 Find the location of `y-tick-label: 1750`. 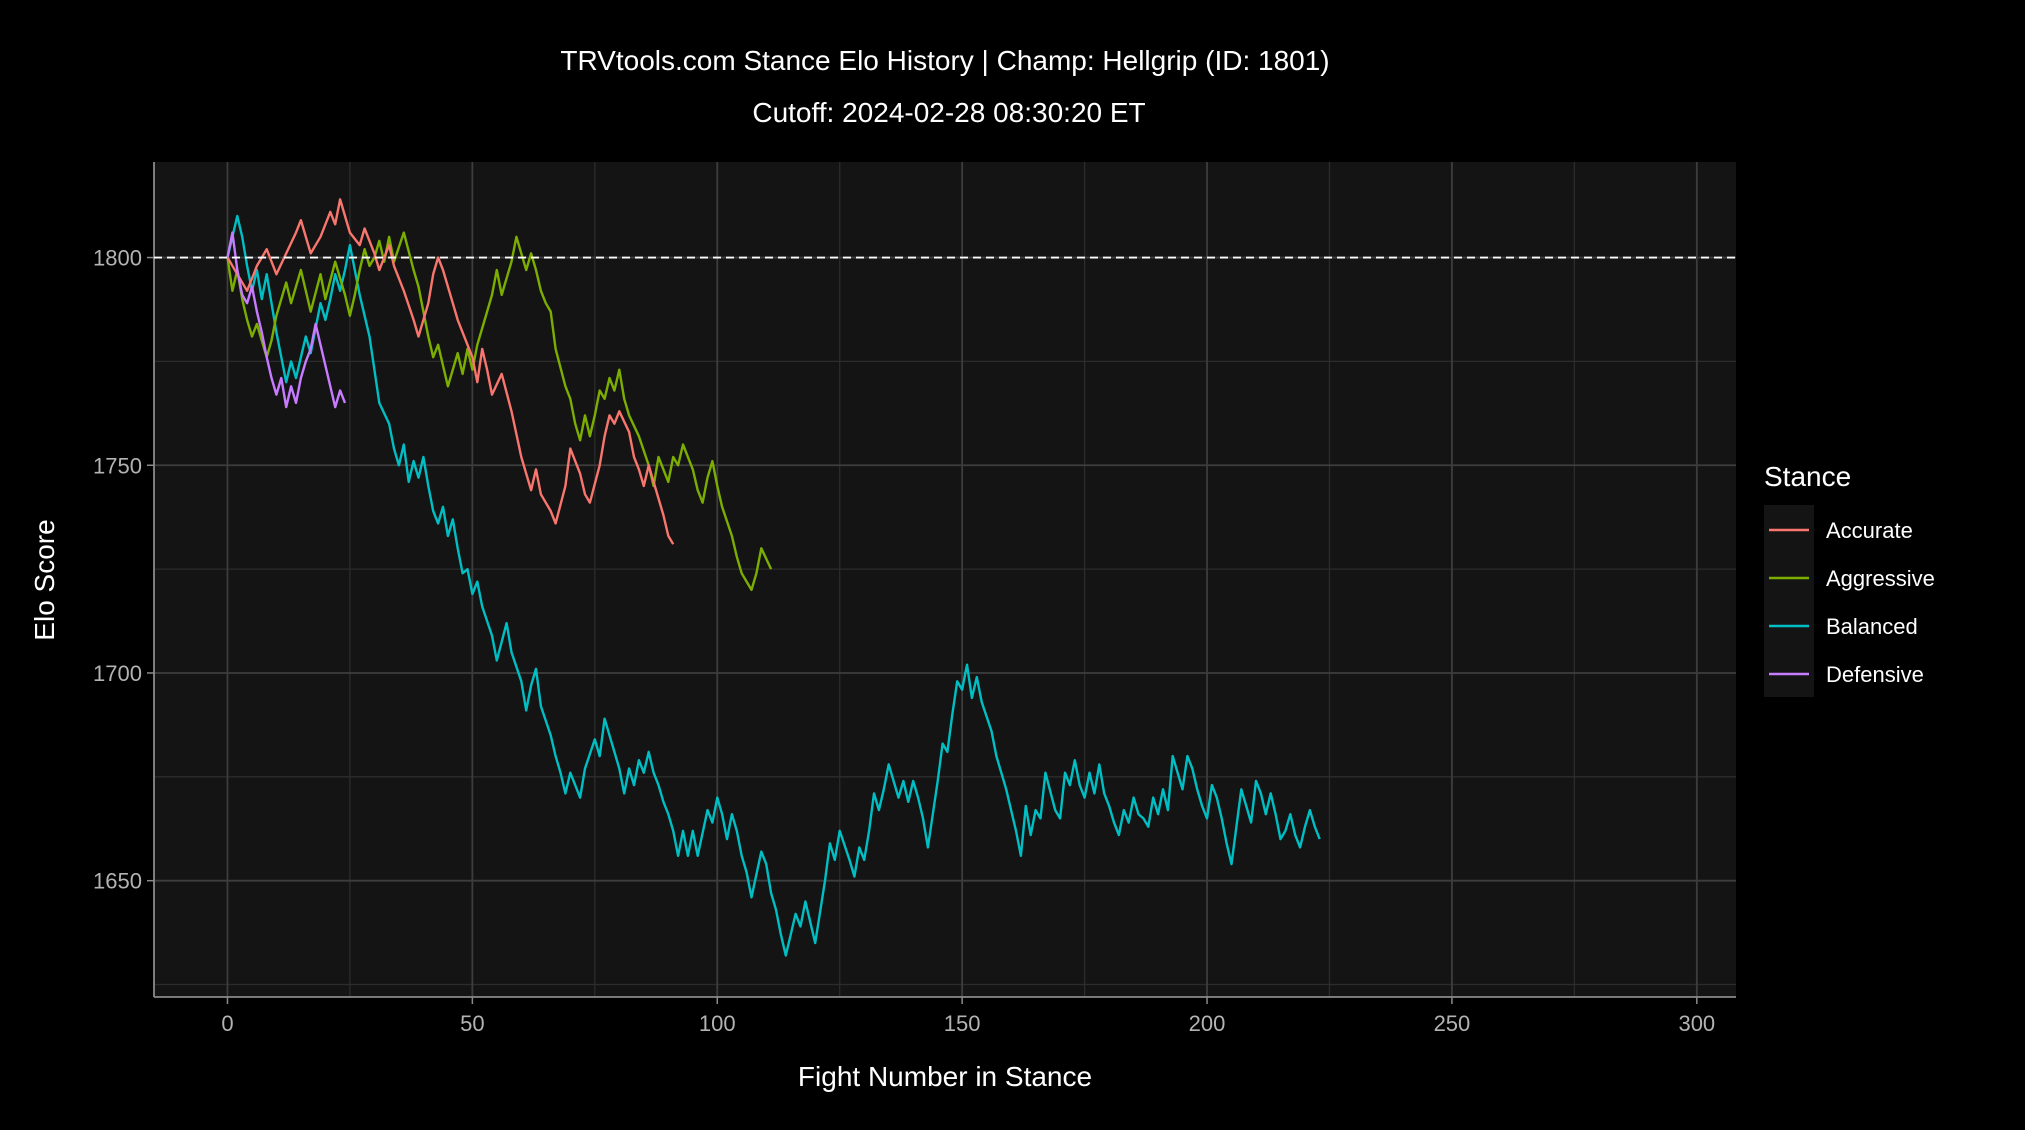

y-tick-label: 1750 is located at coordinates (117, 465).